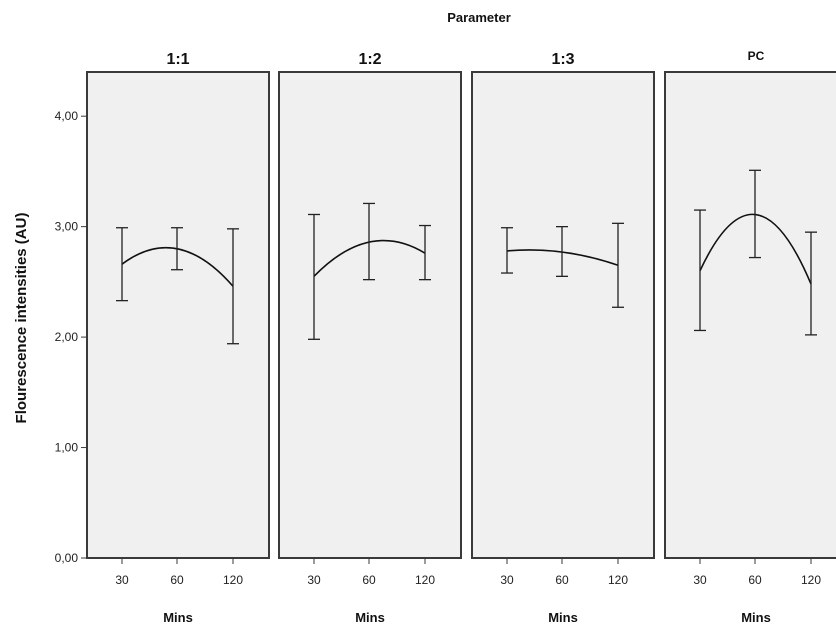  I want to click on y-tick-label: 4,00, so click(67, 116).